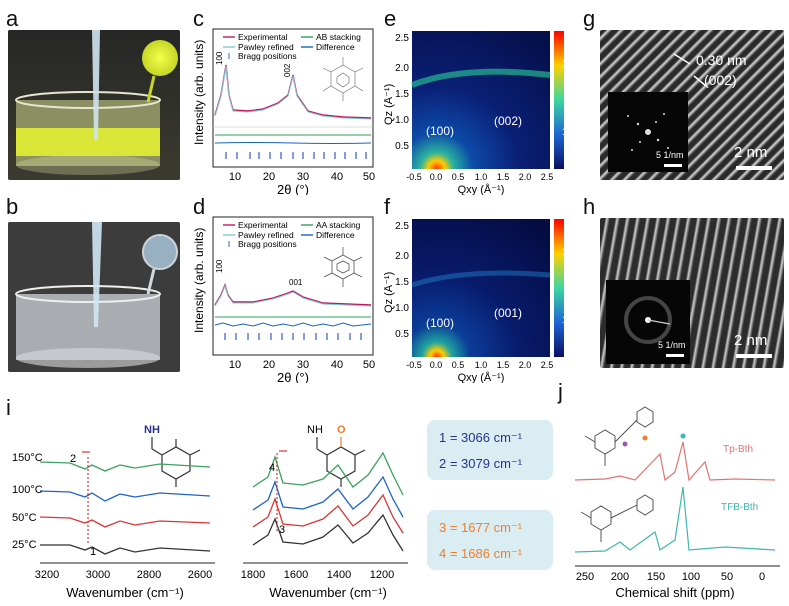 Image resolution: width=789 pixels, height=606 pixels. Describe the element at coordinates (569, 64) in the screenshot. I see `e-cbar-hi: 10²` at that location.